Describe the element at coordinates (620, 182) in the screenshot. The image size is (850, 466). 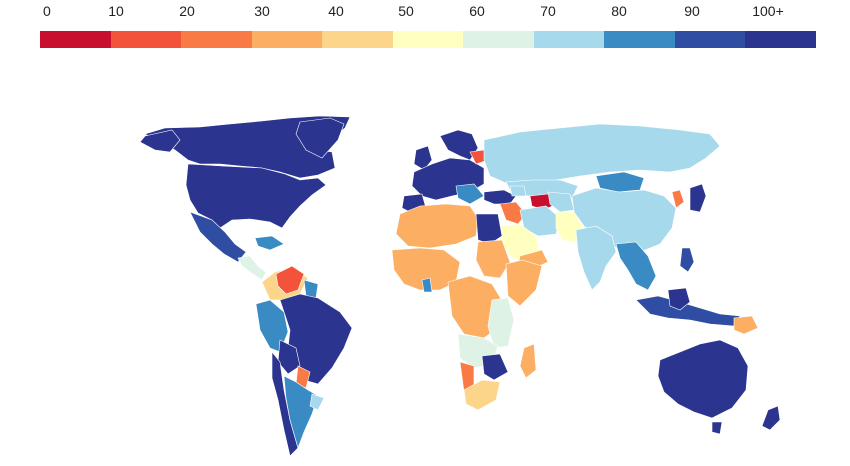
I see `mongolia` at that location.